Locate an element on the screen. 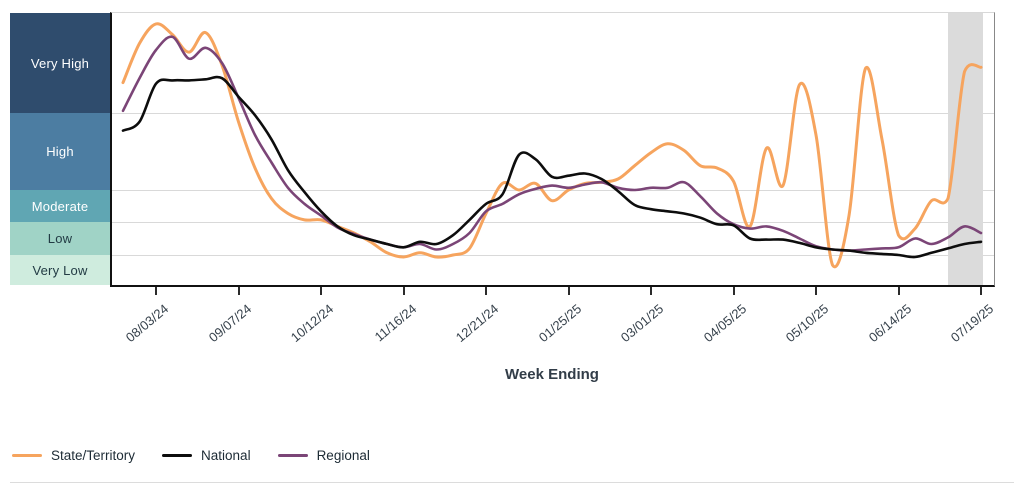 The width and height of the screenshot is (1024, 491). y-band-moderate: Moderate is located at coordinates (60, 206).